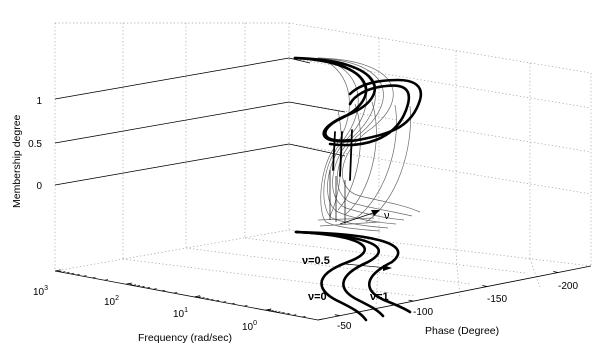  I want to click on z-tick-label: 0.5, so click(35, 144).